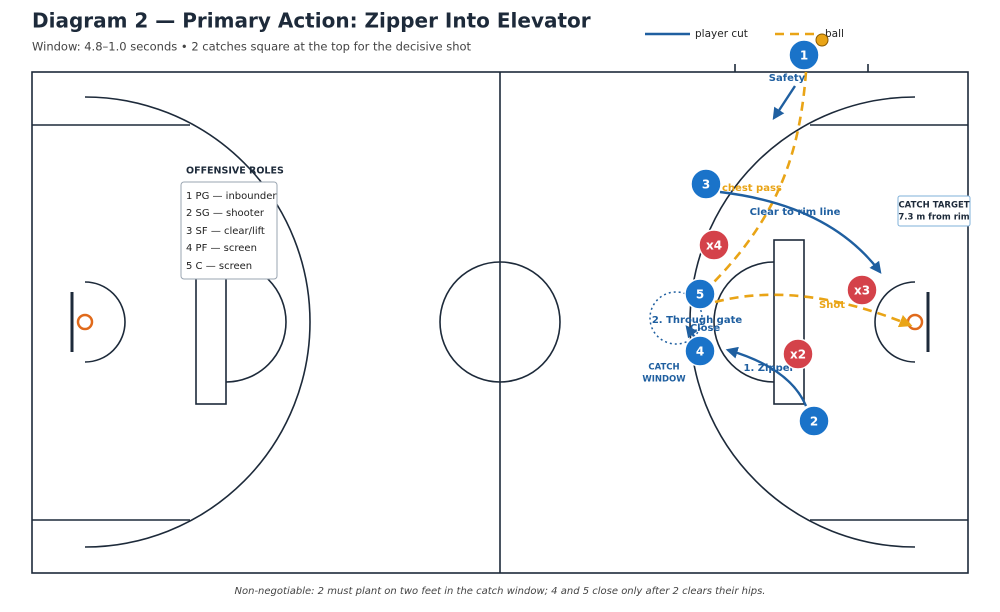 This screenshot has width=1000, height=612. I want to click on ball, so click(822, 40).